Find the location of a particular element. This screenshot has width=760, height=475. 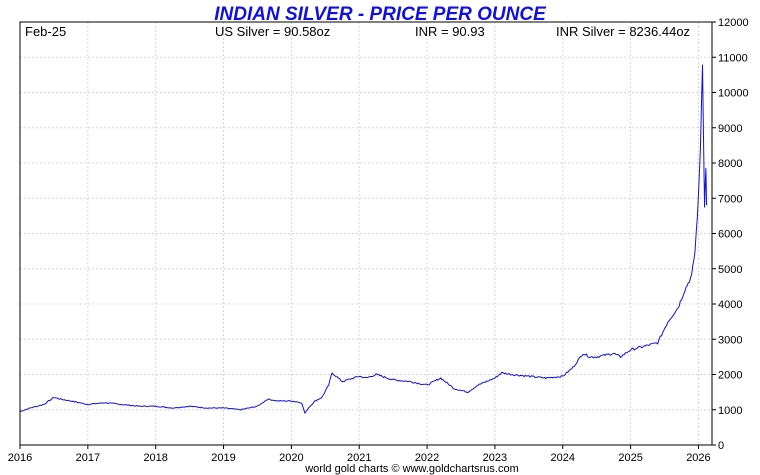

x-tick-label: 2020 is located at coordinates (291, 458).